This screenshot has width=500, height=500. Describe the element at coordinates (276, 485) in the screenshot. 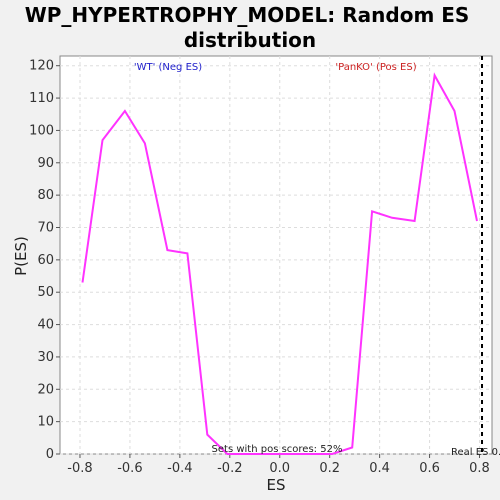

I see `x-axis-label: ES` at that location.